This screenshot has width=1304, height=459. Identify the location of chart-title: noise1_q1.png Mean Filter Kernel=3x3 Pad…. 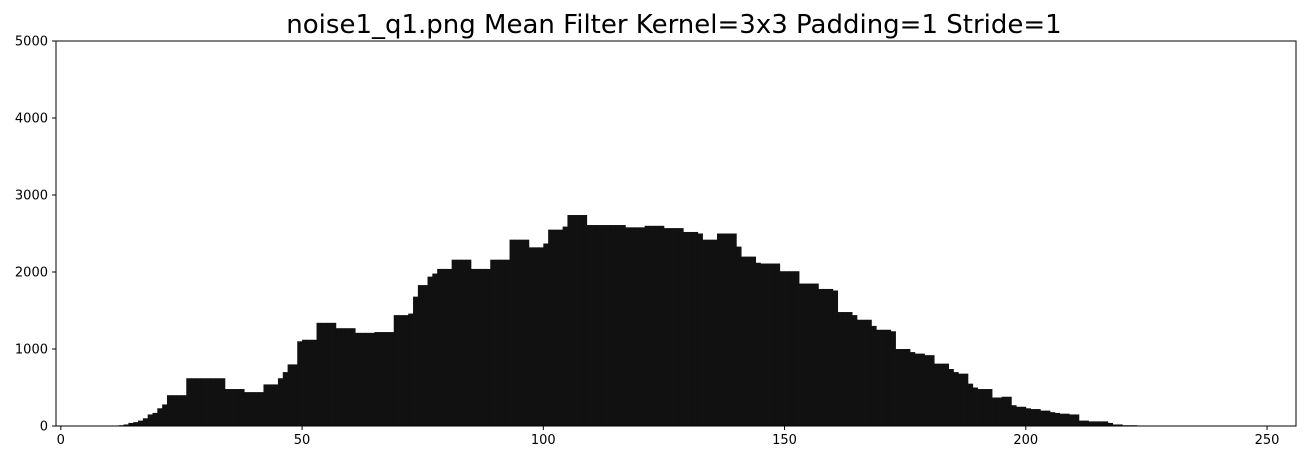
(673, 25).